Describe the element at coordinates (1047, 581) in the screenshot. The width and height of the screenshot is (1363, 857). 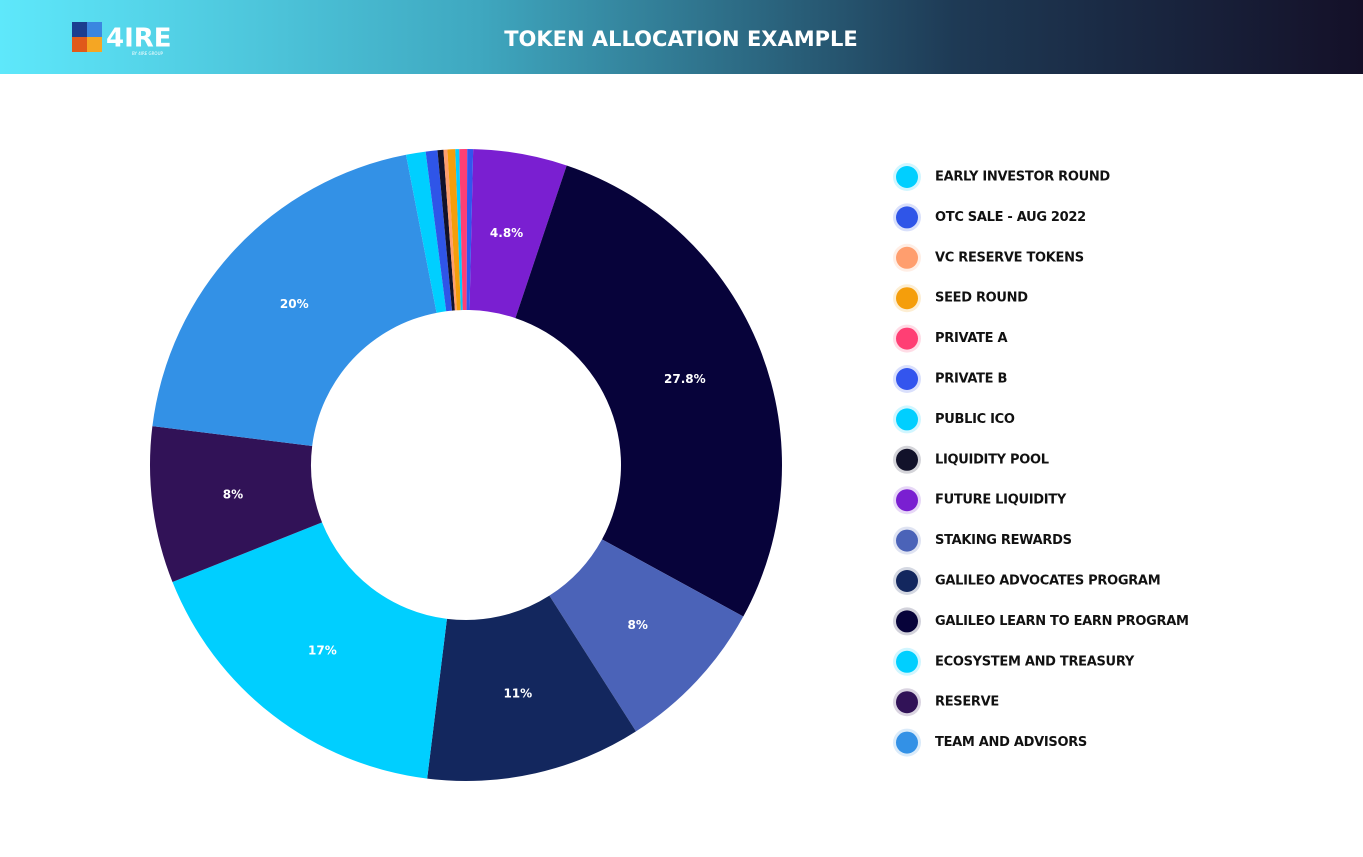
I see `legend-label: GALILEO ADVOCATES PROGRAM` at that location.